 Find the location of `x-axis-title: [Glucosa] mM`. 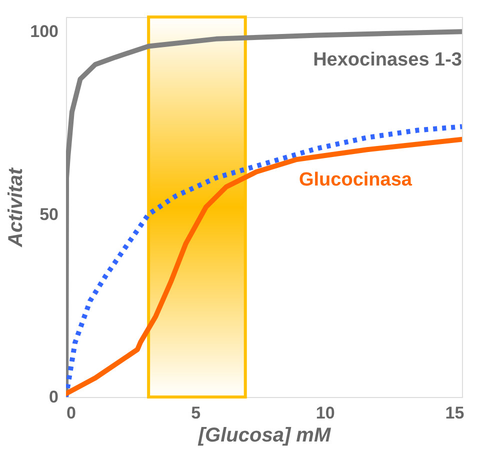

x-axis-title: [Glucosa] mM is located at coordinates (264, 435).